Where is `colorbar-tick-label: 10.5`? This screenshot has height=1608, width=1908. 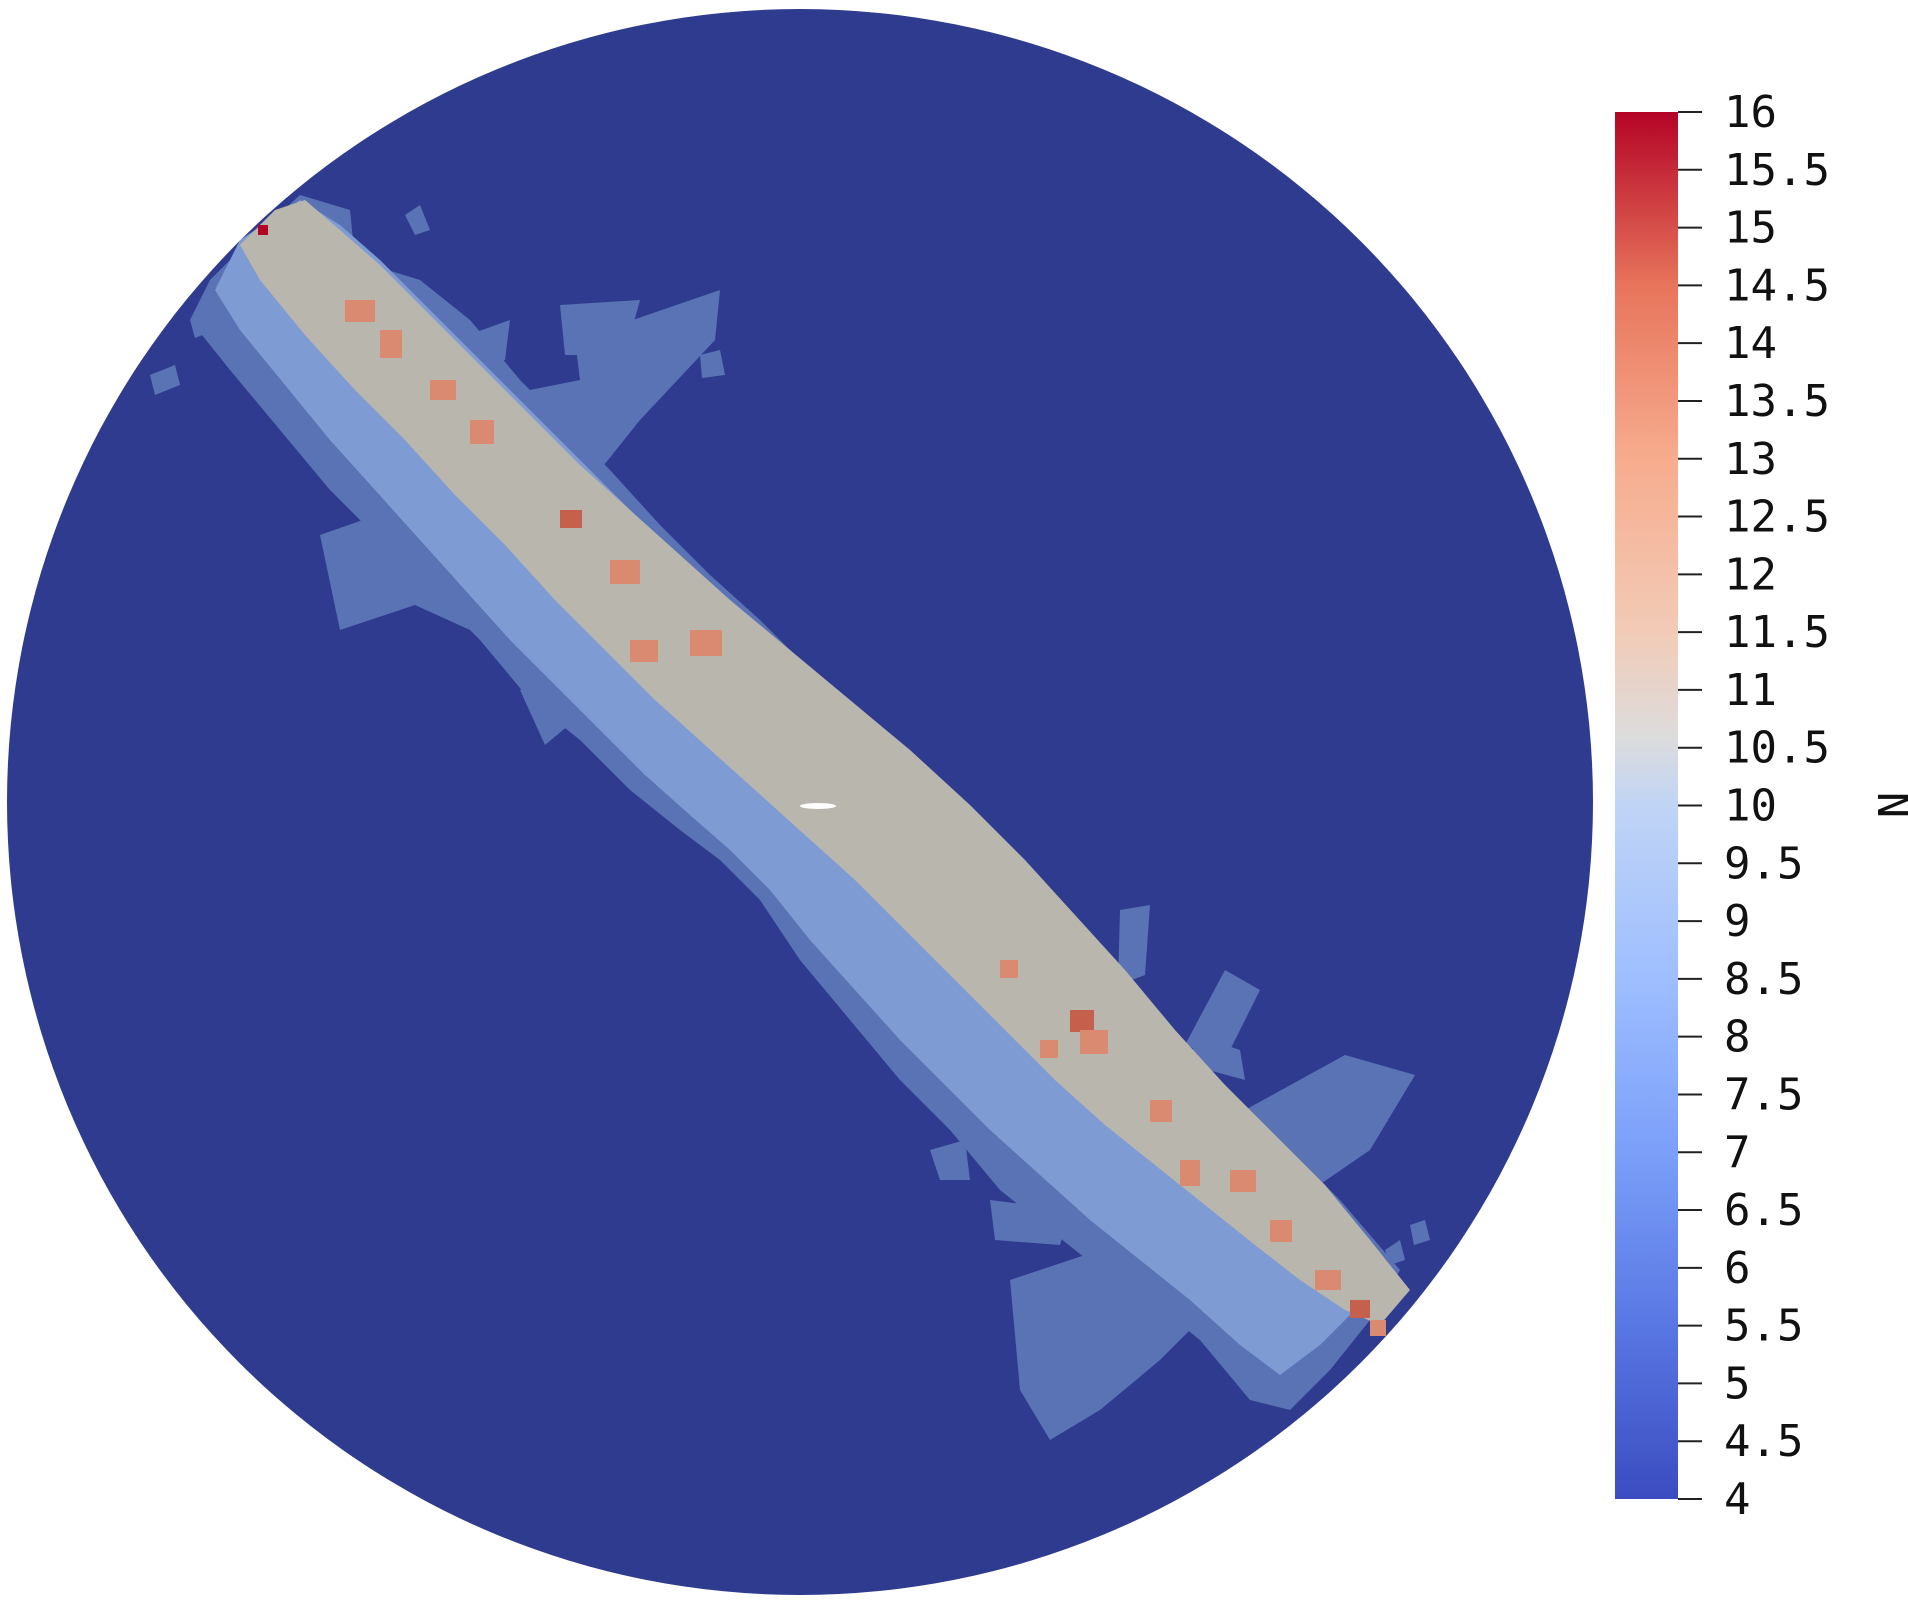
colorbar-tick-label: 10.5 is located at coordinates (1777, 748).